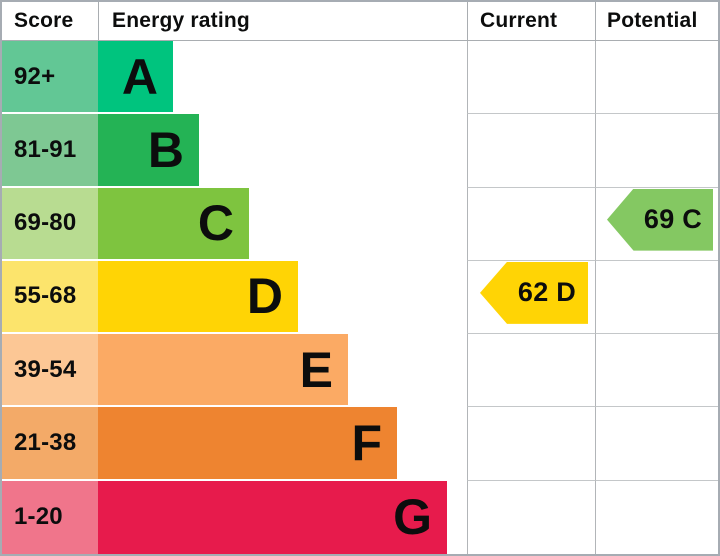  Describe the element at coordinates (135, 77) in the screenshot. I see `band-bar-a: A` at that location.